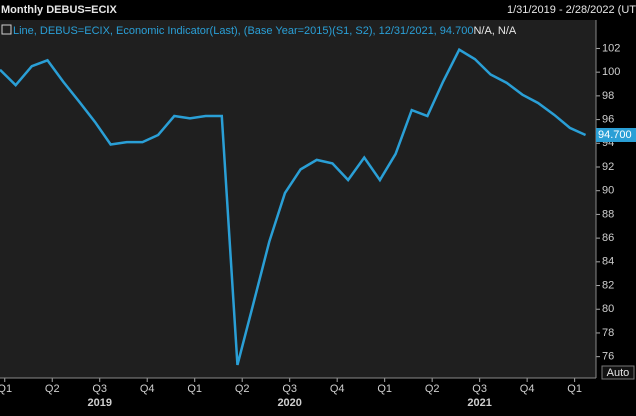  What do you see at coordinates (99, 403) in the screenshot?
I see `year-label: 2019` at bounding box center [99, 403].